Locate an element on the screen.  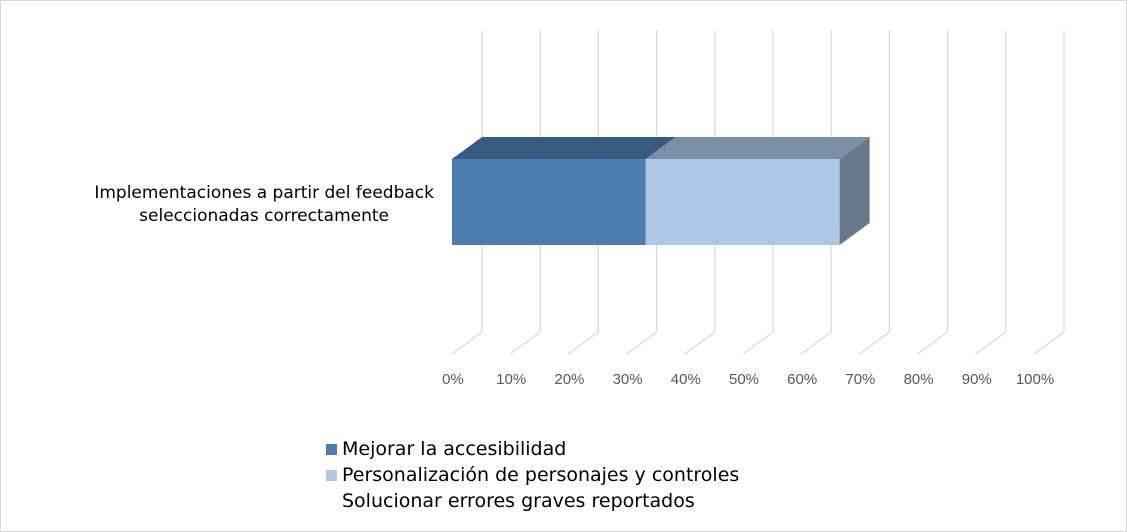
legend-label: Solucionar errores graves reportados is located at coordinates (518, 501).